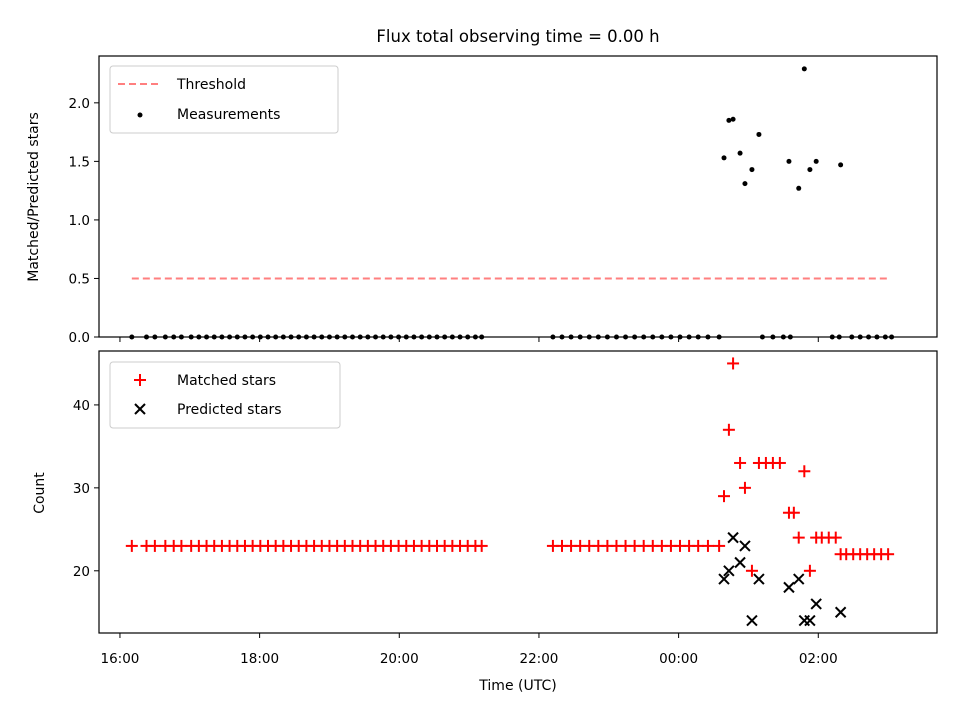 Image resolution: width=960 pixels, height=720 pixels. What do you see at coordinates (229, 410) in the screenshot?
I see `legend-predicted-label: Predicted stars` at bounding box center [229, 410].